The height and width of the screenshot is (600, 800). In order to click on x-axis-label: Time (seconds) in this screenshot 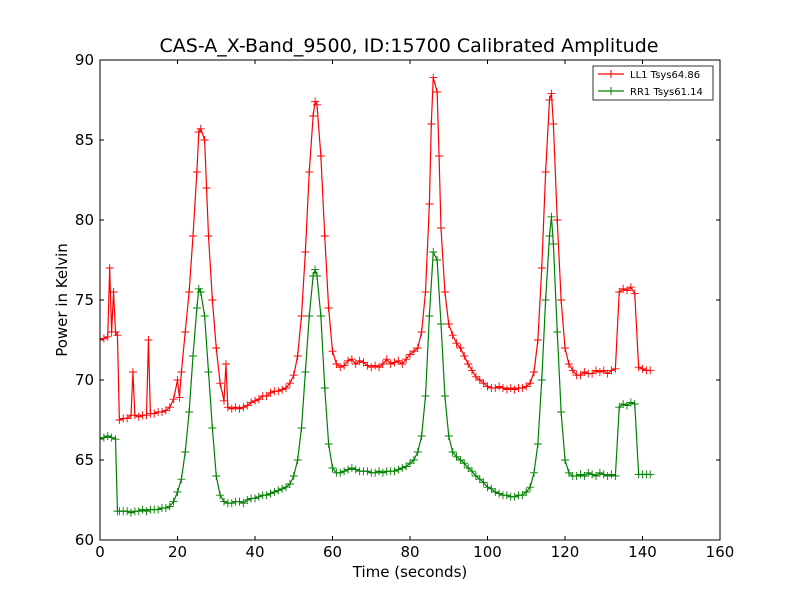, I will do `click(410, 572)`.